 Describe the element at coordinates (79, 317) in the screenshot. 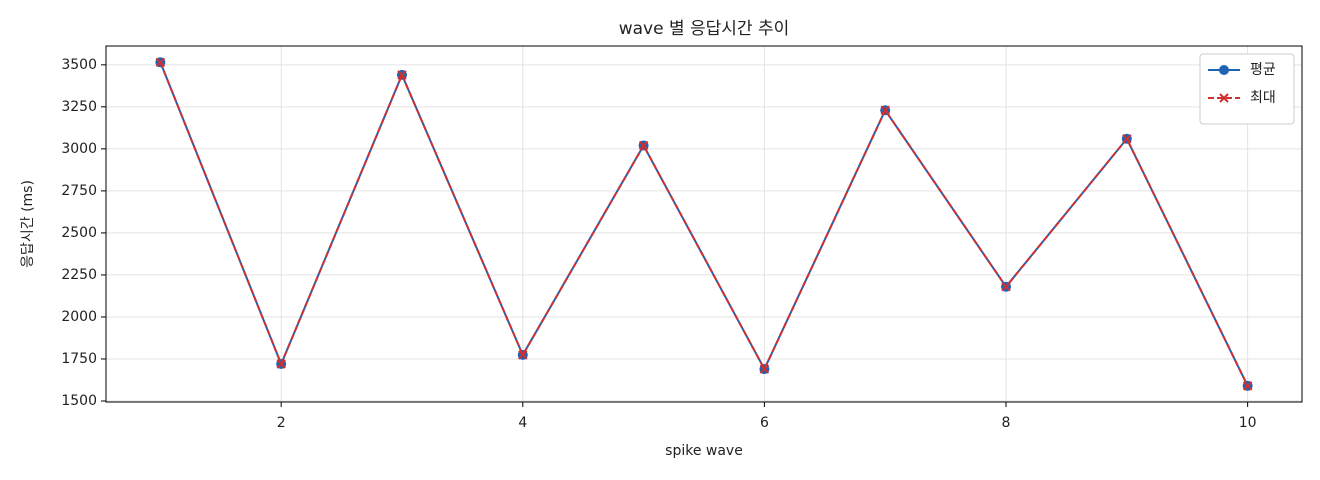

I see `y-tick-label: 2000` at that location.